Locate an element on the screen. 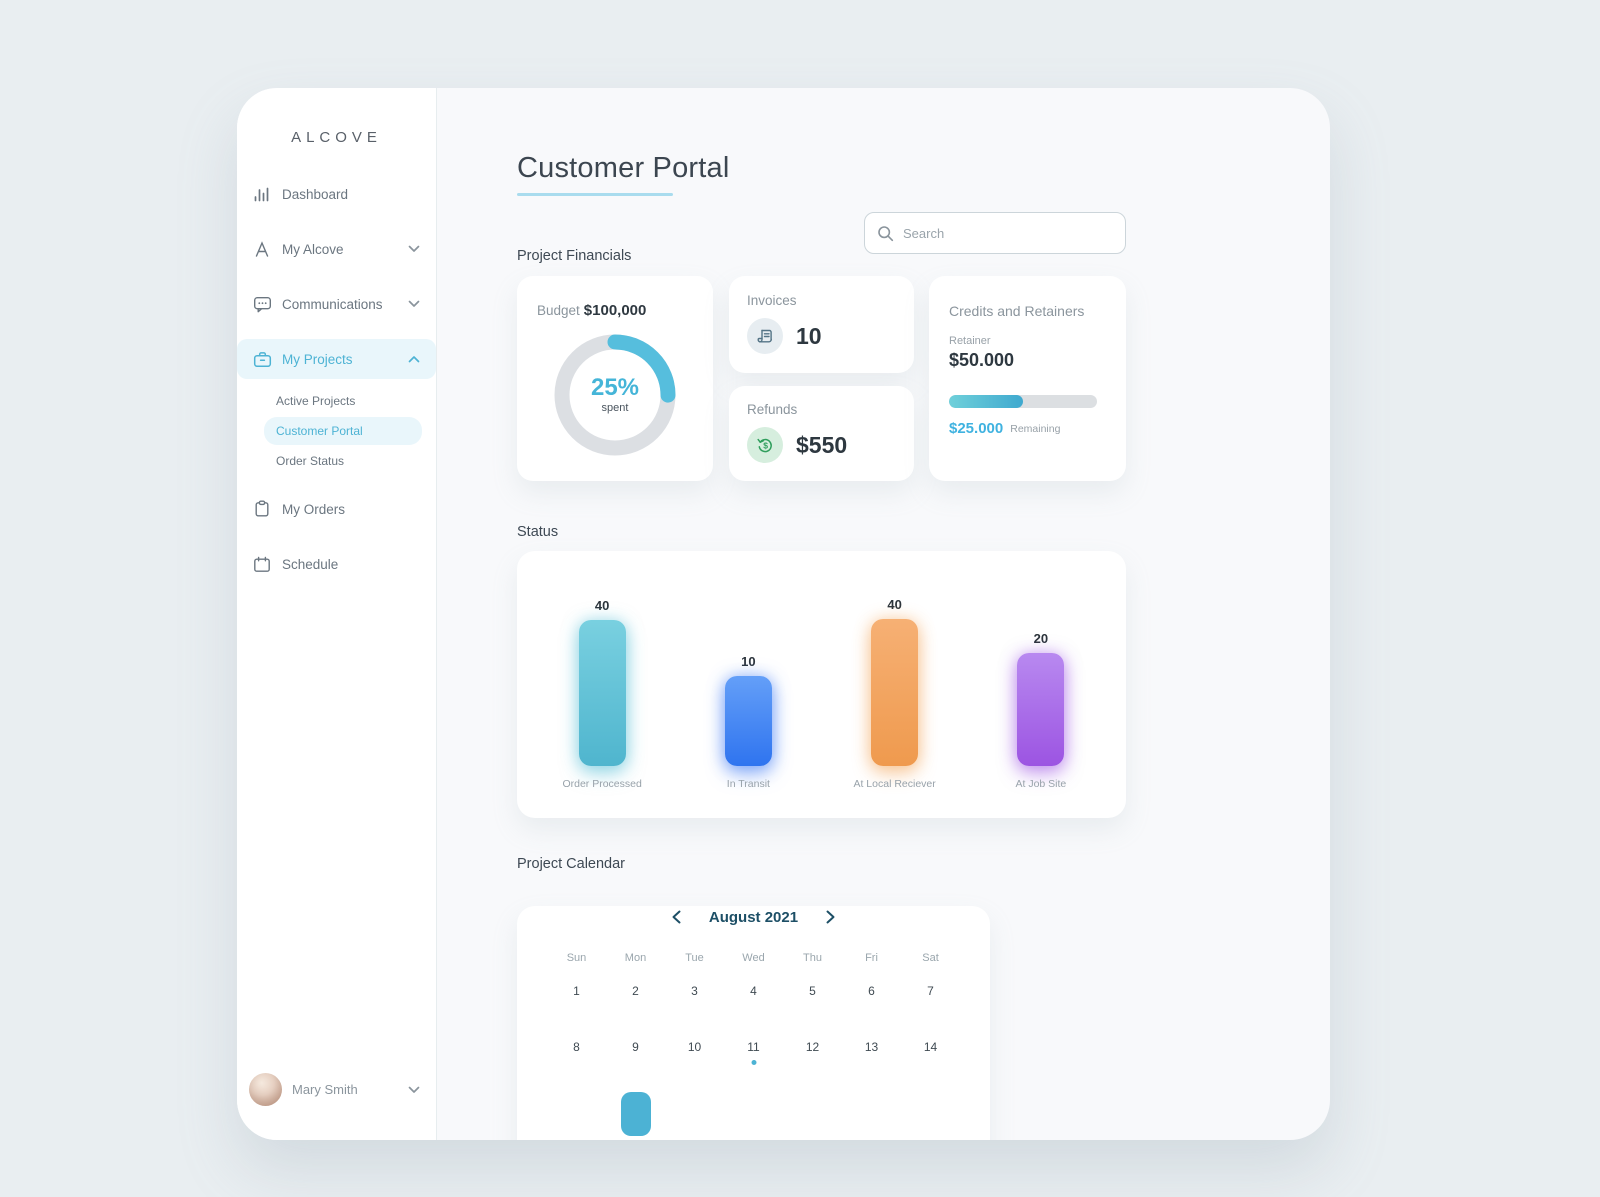 This screenshot has height=1197, width=1600. calendar-month-label: August 2021 is located at coordinates (753, 917).